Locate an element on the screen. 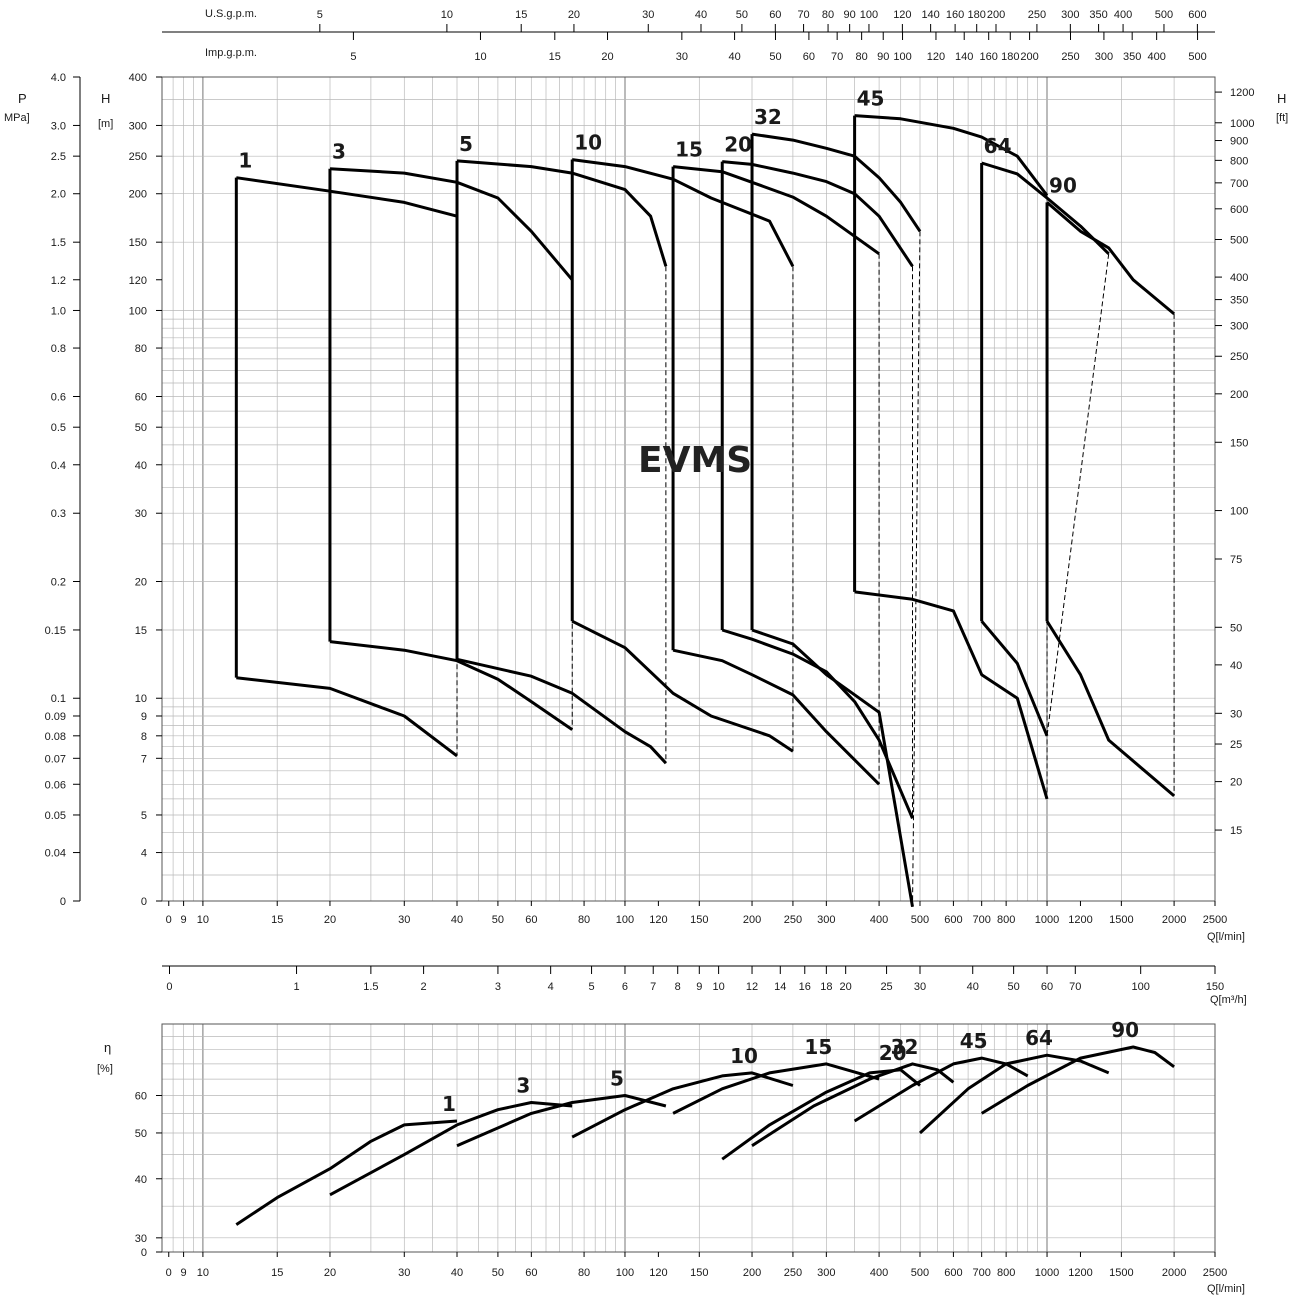  head-ft-tick-label: 150 is located at coordinates (1239, 443).